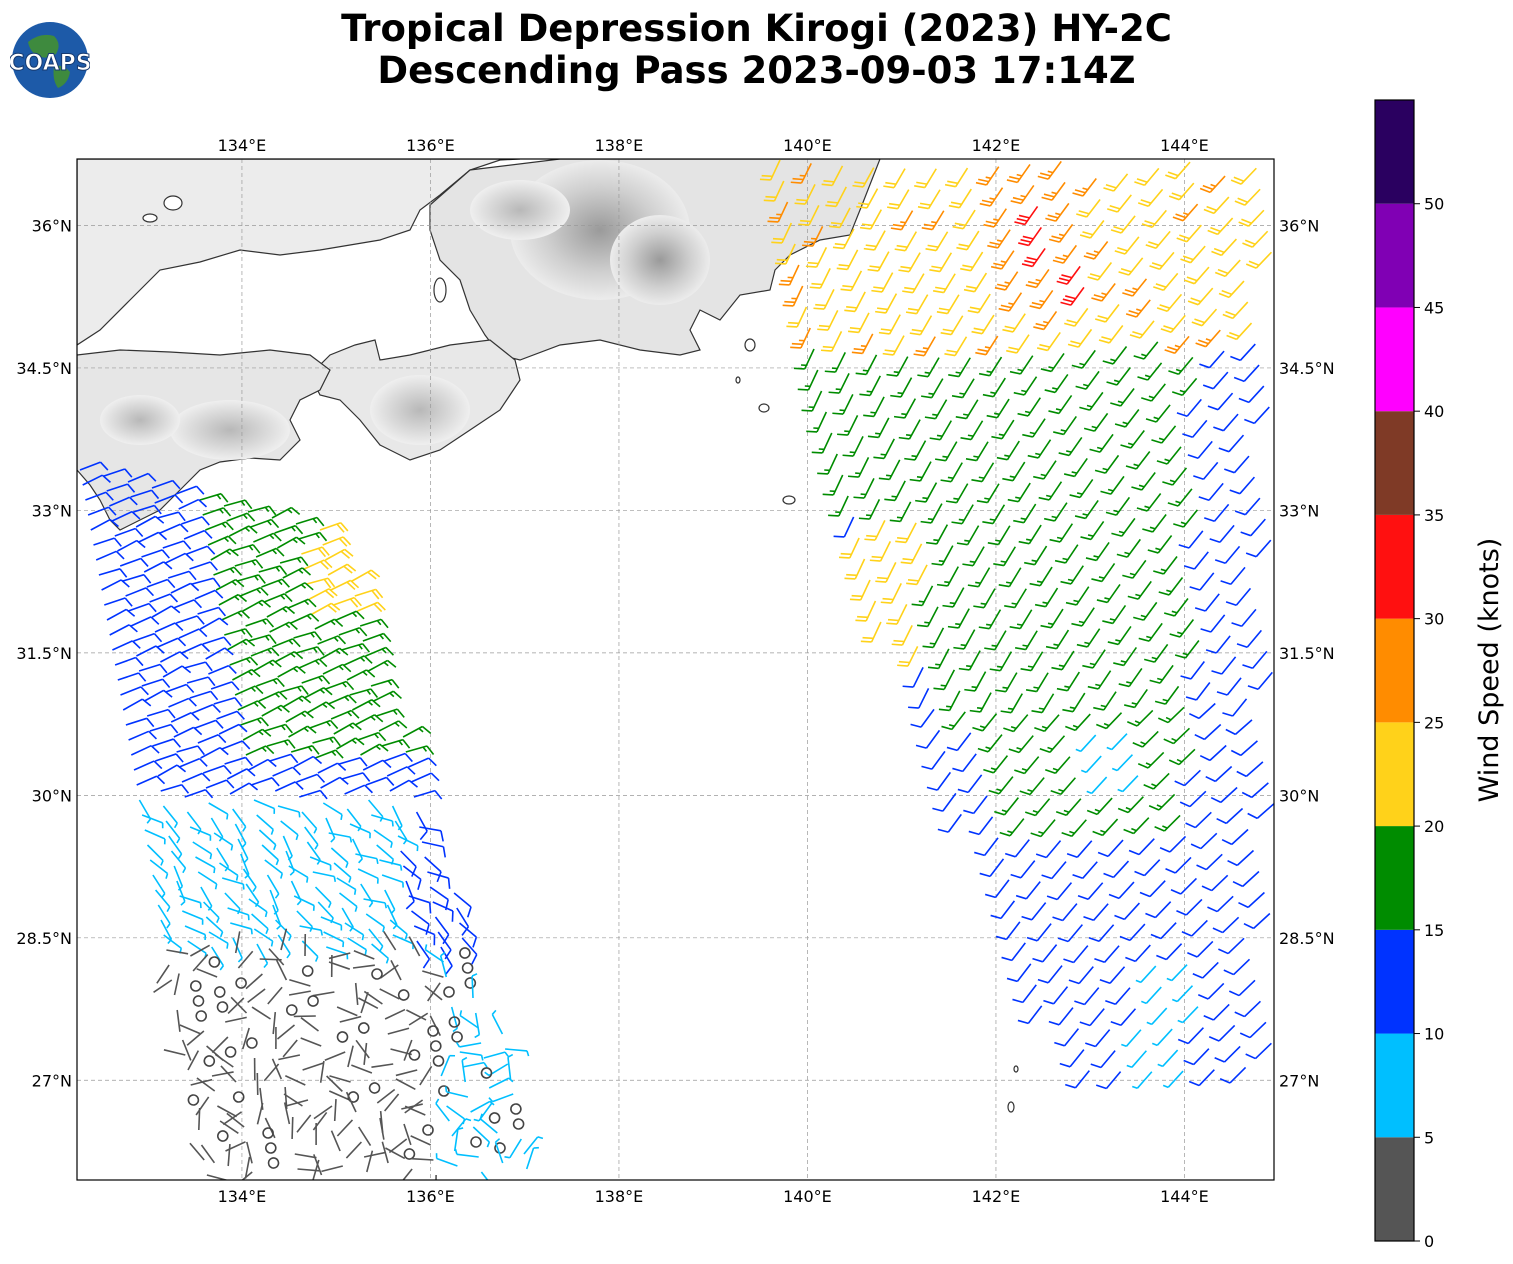 Image resolution: width=1513 pixels, height=1264 pixels. I want to click on lon-labels-top: 134°E 136°E 138°E 140°E 142°E 144°E, so click(713, 145).